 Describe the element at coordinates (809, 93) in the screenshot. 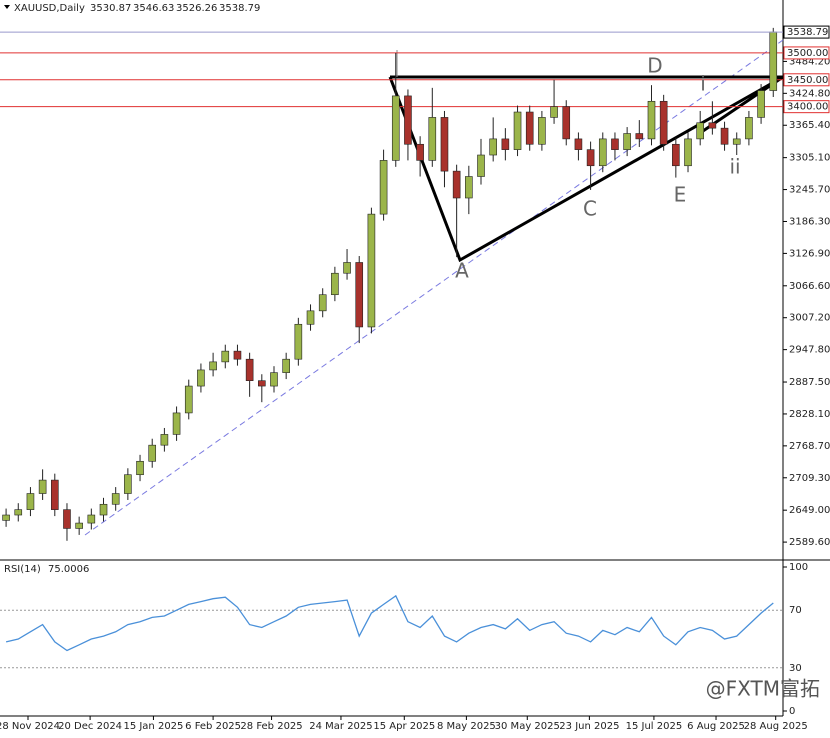

I see `y-tick-label: 3424.80` at that location.